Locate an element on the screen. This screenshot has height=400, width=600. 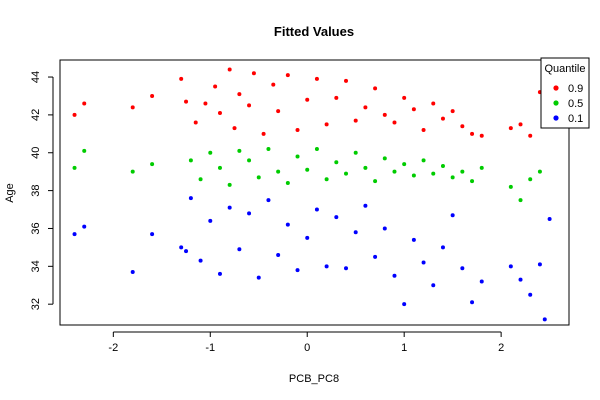
x-tick-label: -1 is located at coordinates (210, 348).